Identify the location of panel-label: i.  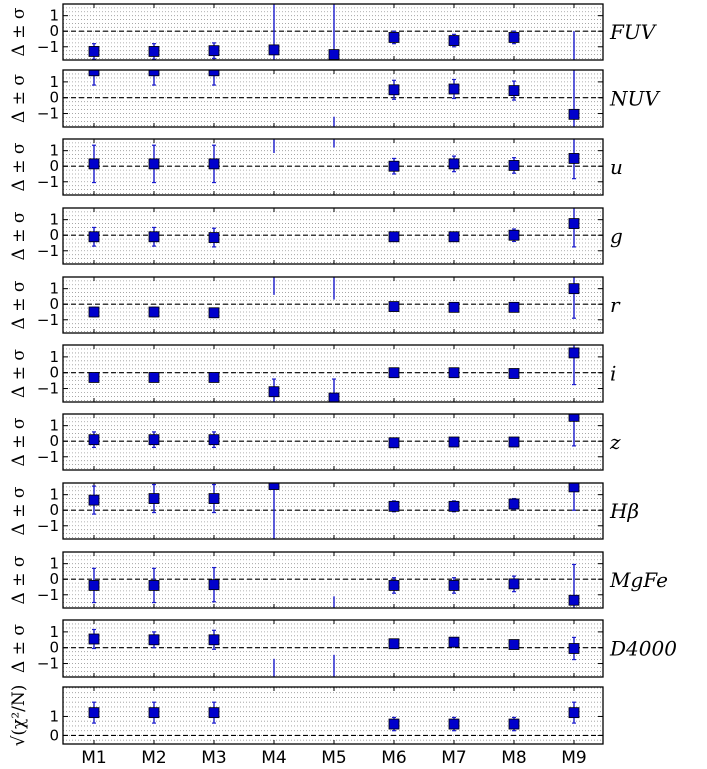
(613, 374).